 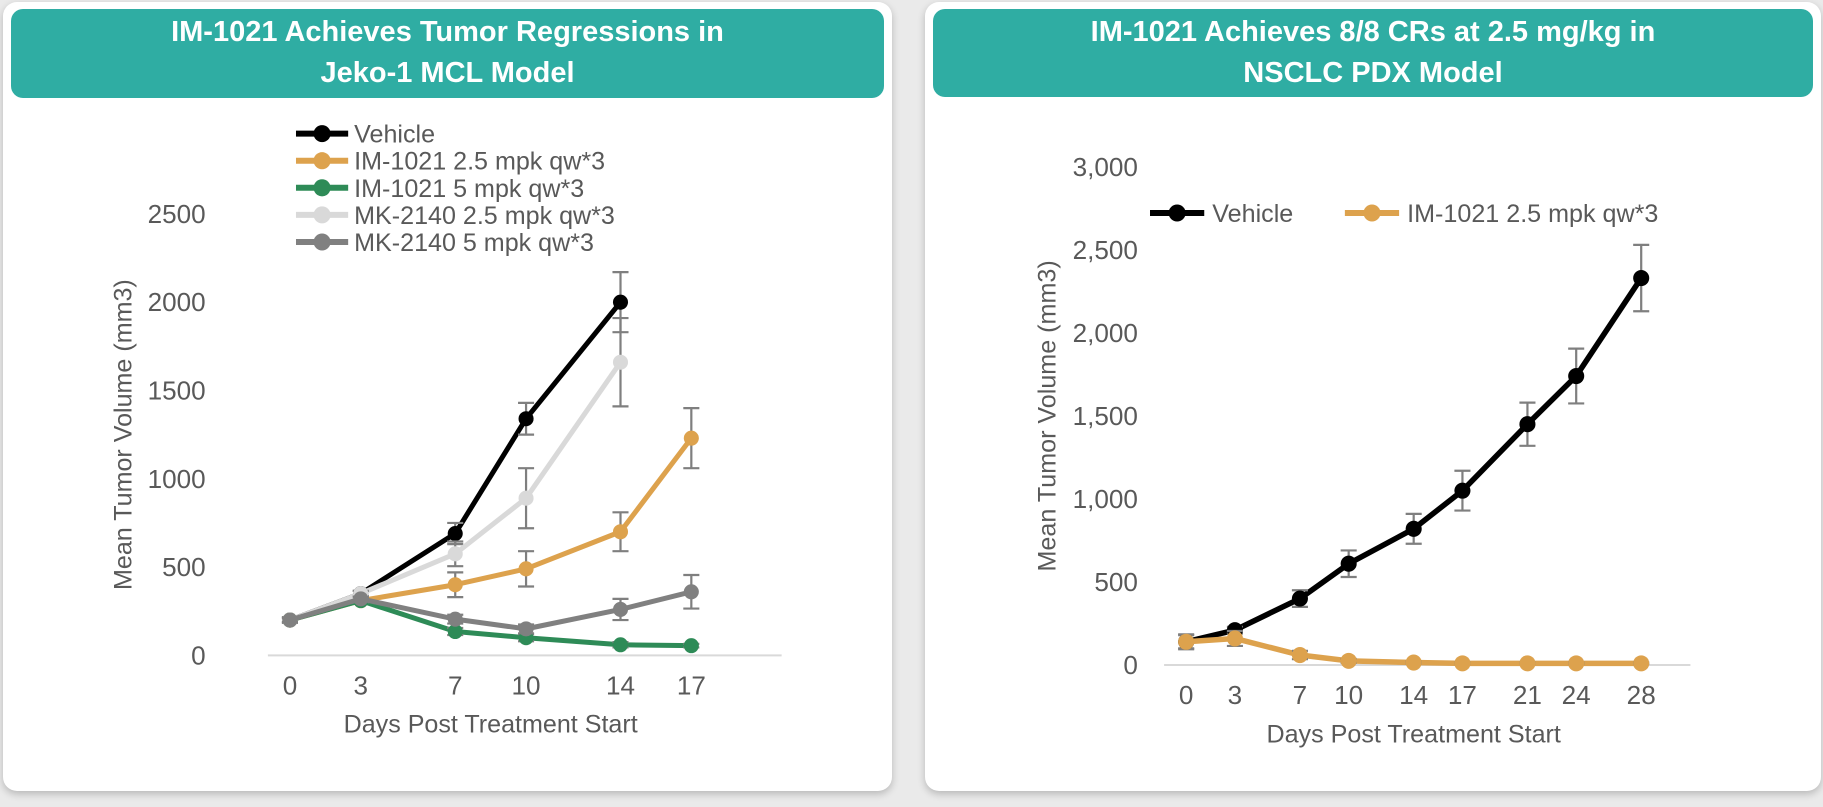 I want to click on y-tick-label: 1,500, so click(x=1105, y=416).